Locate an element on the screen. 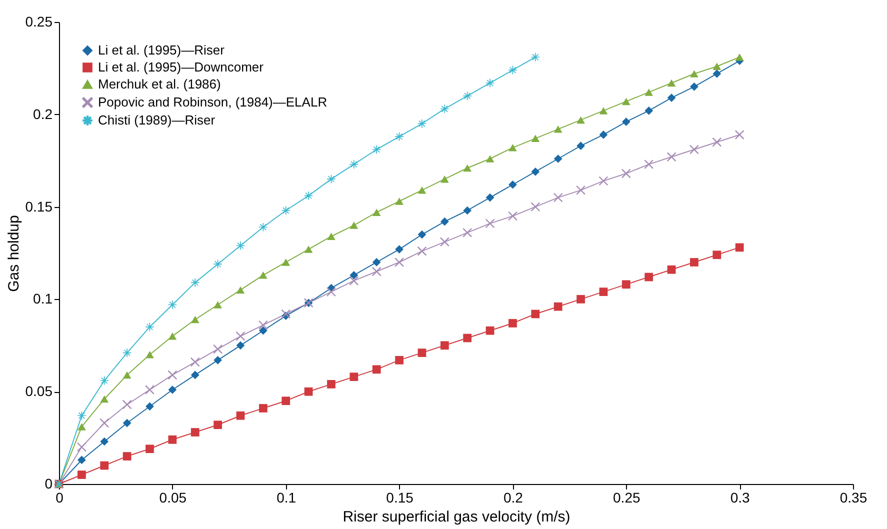 The height and width of the screenshot is (529, 887). x-tick-label: 0.15 is located at coordinates (400, 498).